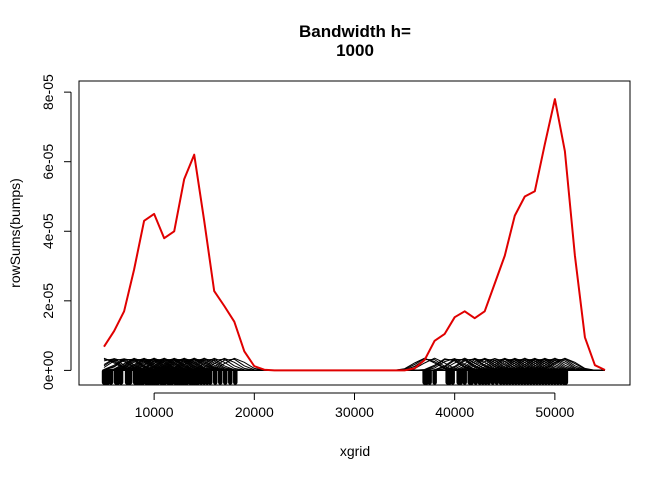 This screenshot has width=672, height=485. What do you see at coordinates (48, 231) in the screenshot?
I see `y-tick-label: 4e-05` at bounding box center [48, 231].